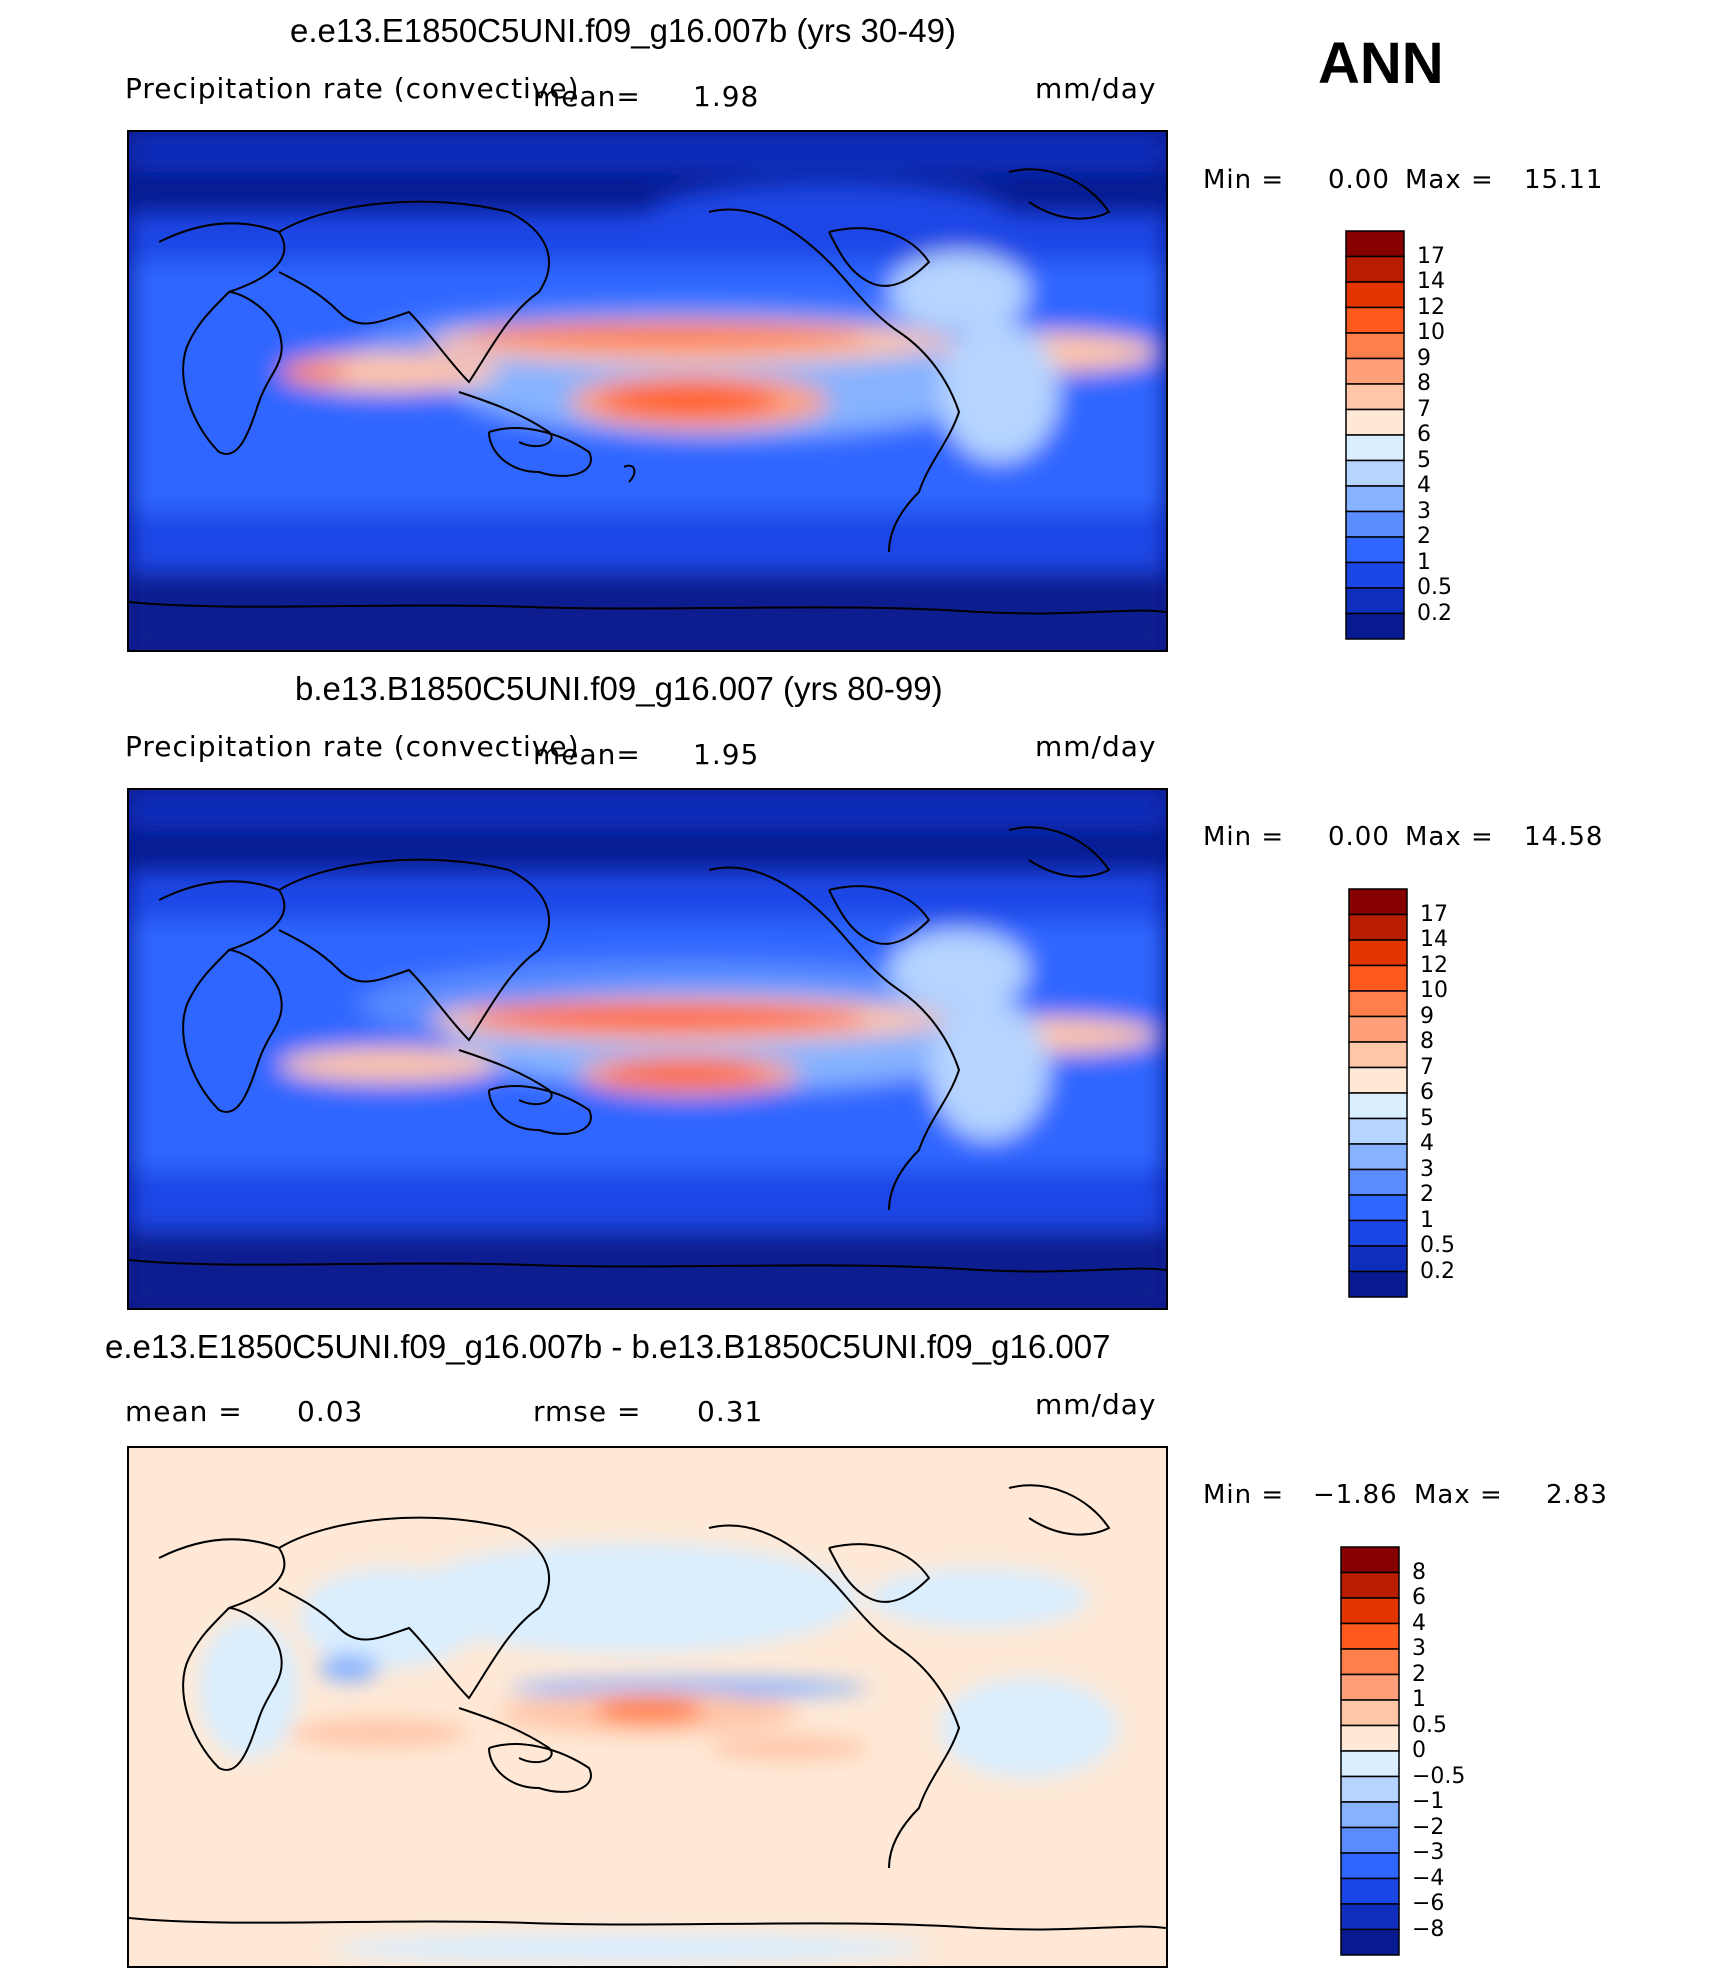 The image size is (1710, 1968). I want to click on colorbar-tick-label: −6, so click(1428, 1903).